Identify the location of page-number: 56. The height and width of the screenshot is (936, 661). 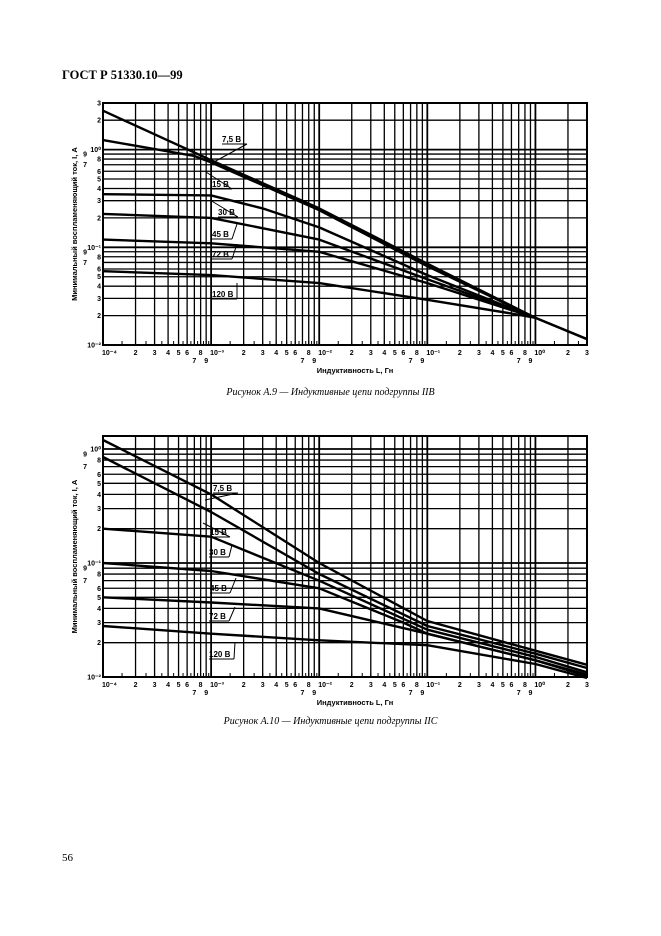
(67, 858).